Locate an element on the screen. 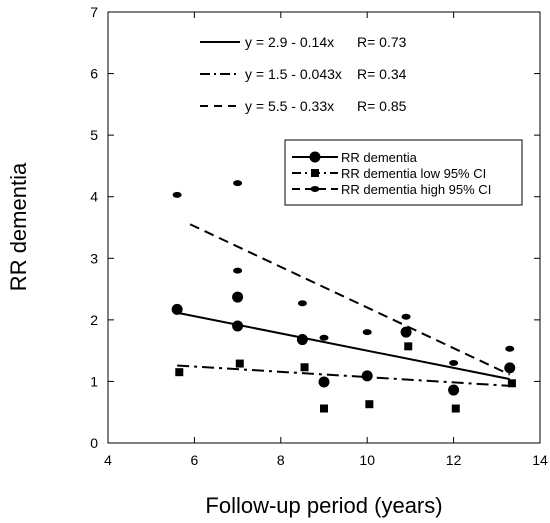 Image resolution: width=550 pixels, height=523 pixels. y-tick-label: 6 is located at coordinates (94, 74).